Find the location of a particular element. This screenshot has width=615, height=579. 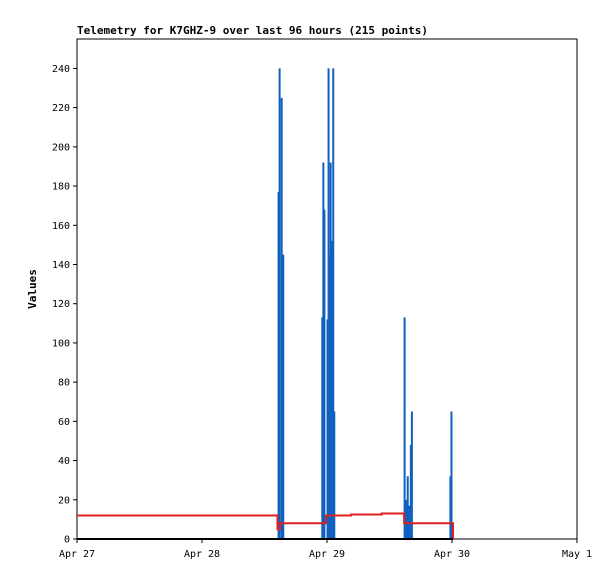

x-tick-label: Apr 28 is located at coordinates (202, 554).